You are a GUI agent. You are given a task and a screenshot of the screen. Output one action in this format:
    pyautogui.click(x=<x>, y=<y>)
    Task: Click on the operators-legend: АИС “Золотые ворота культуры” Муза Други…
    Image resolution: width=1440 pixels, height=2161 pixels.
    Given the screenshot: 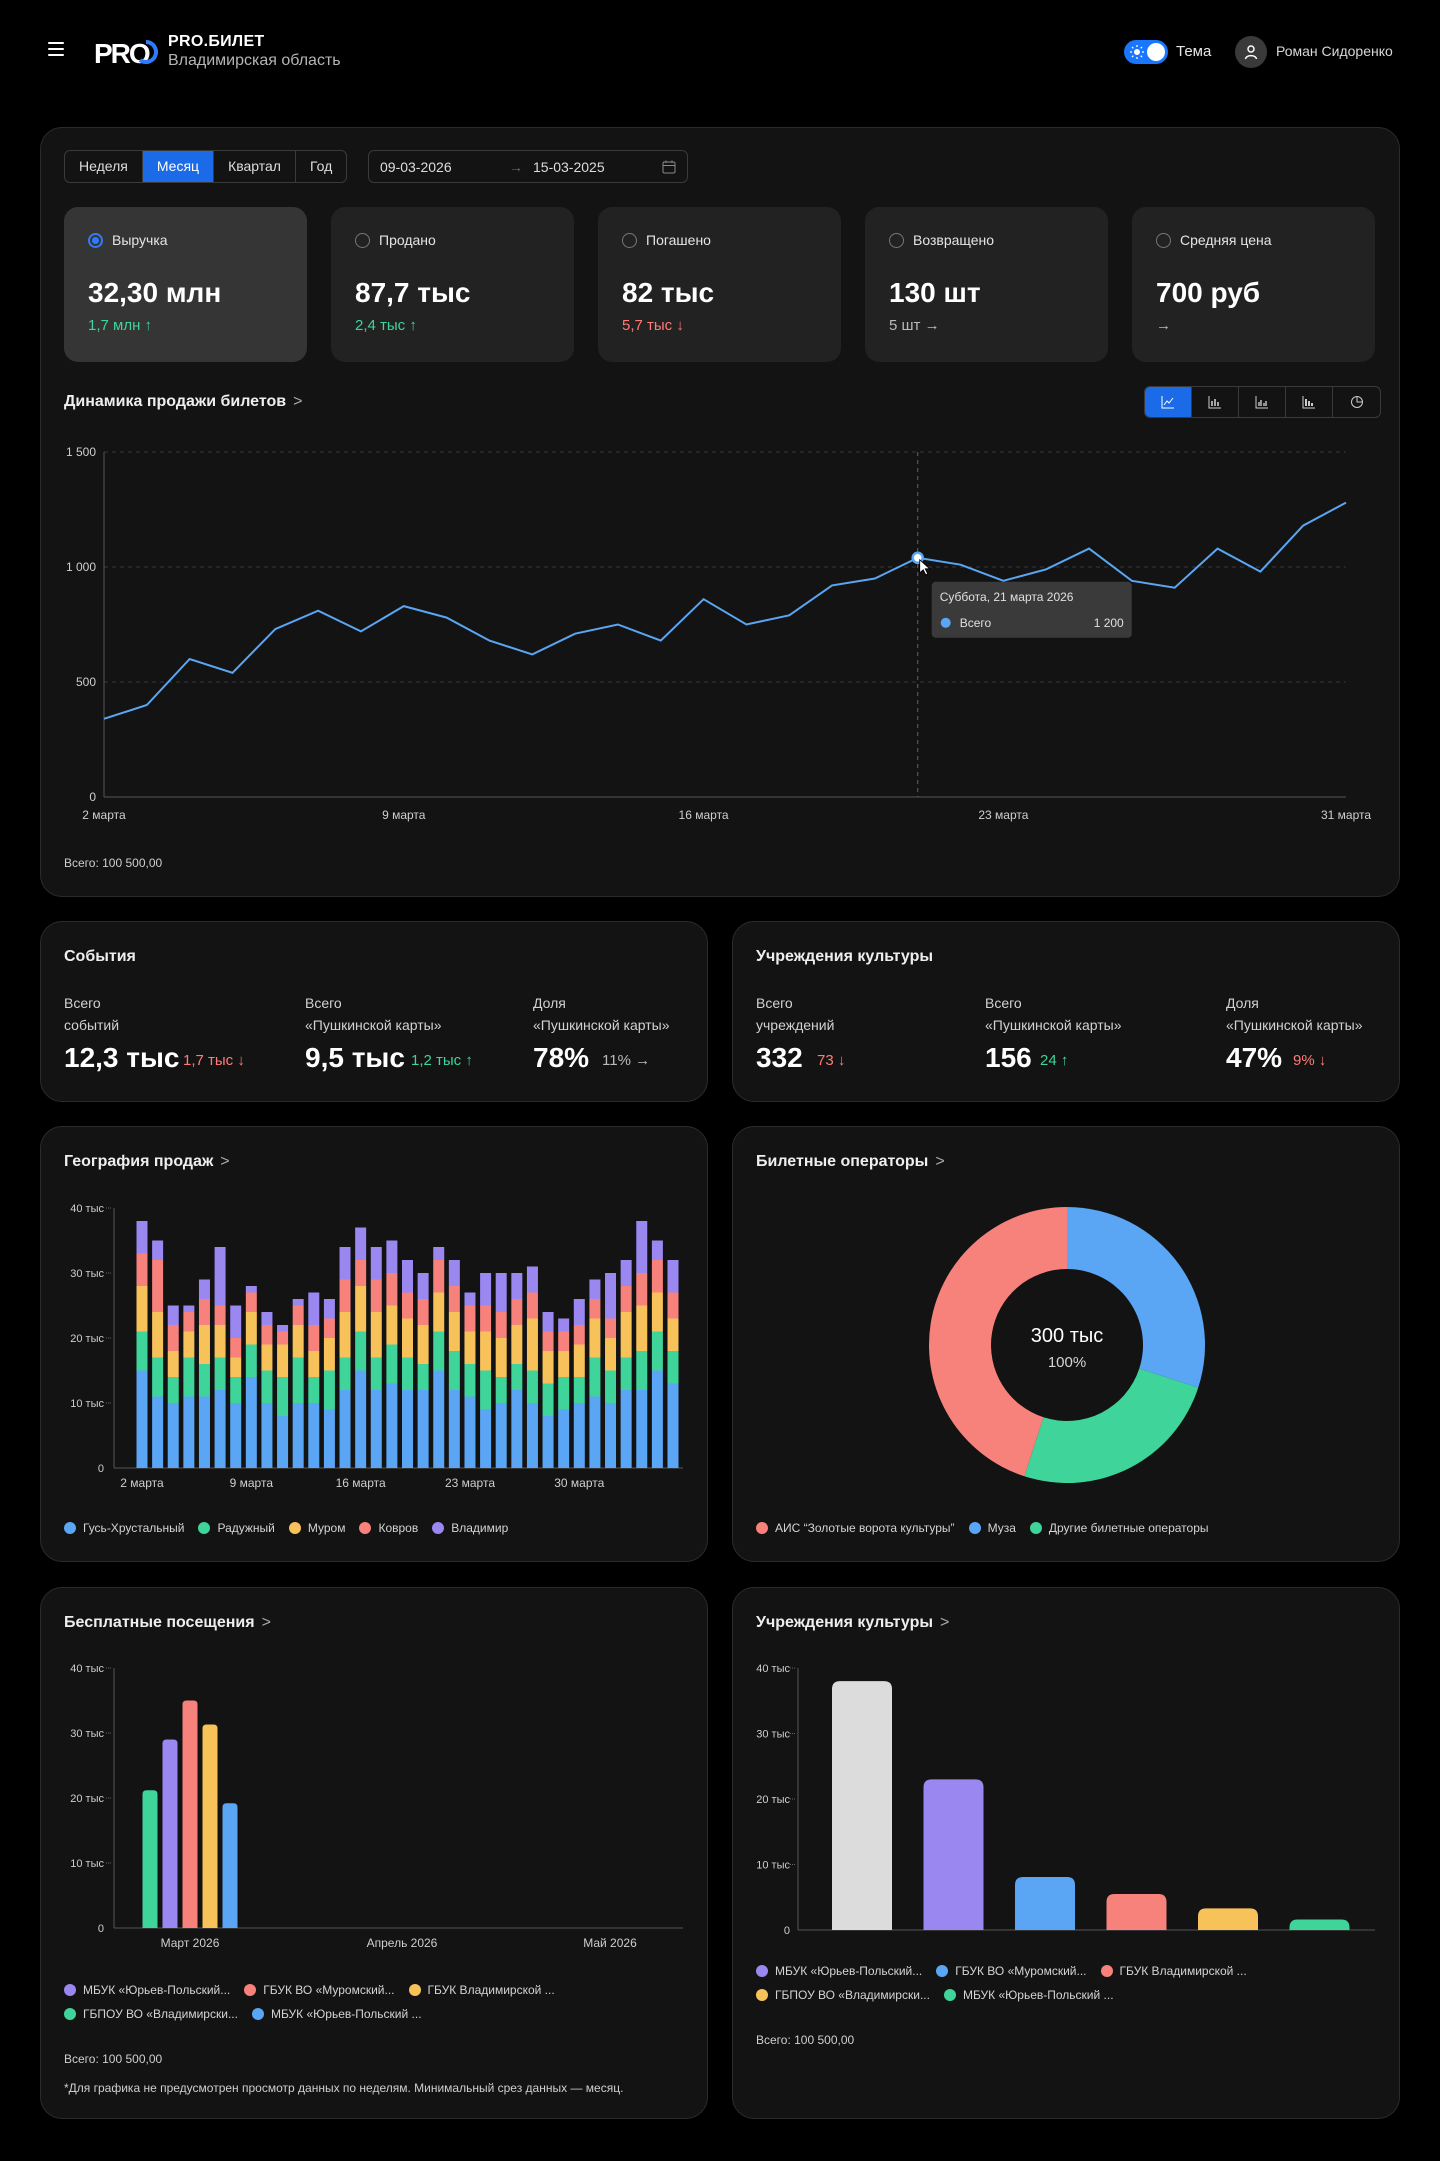 What is the action you would take?
    pyautogui.click(x=982, y=1528)
    